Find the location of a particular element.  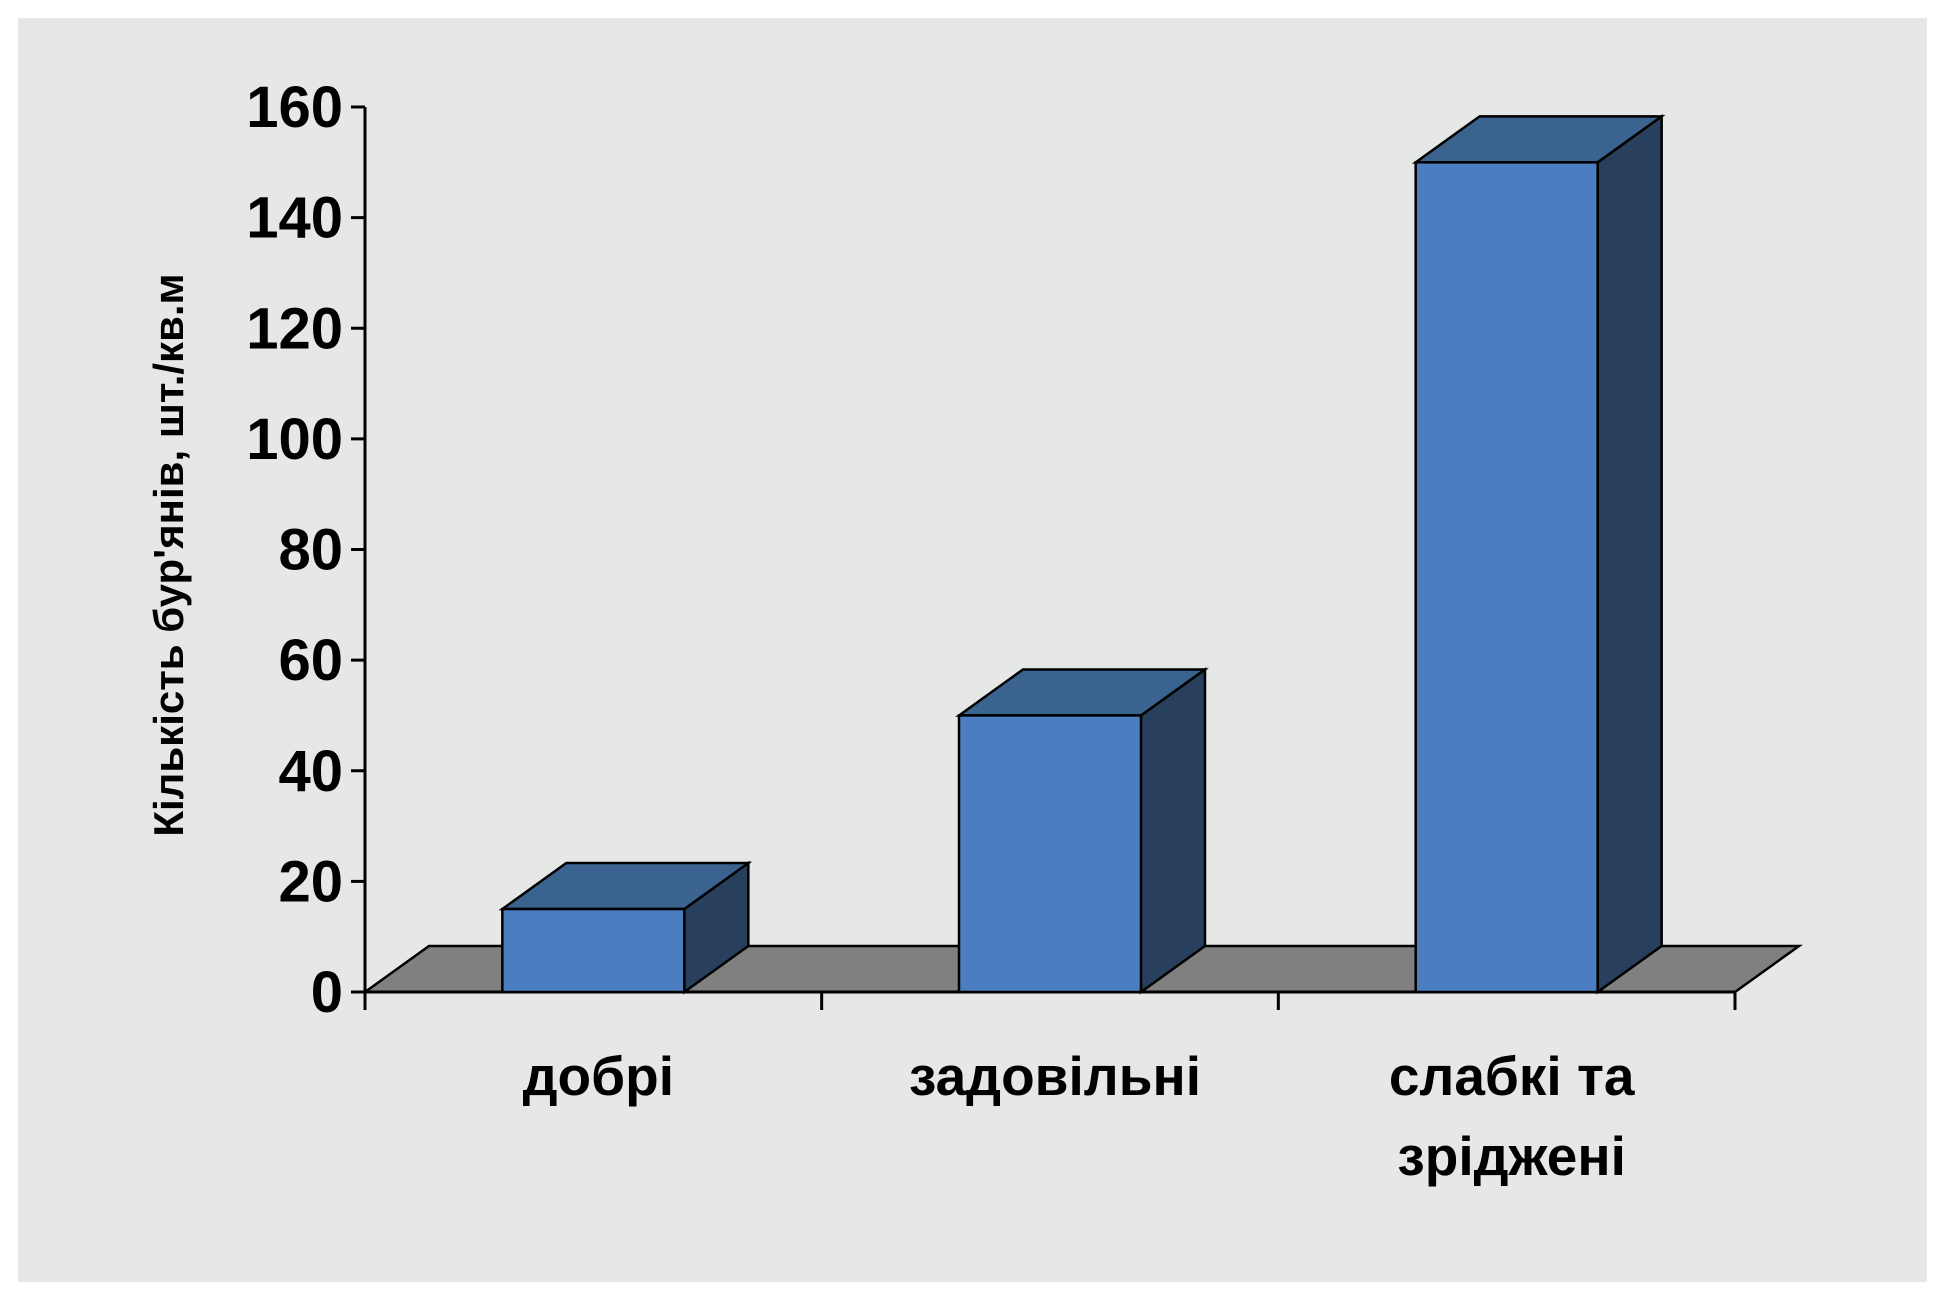

x-category-label: добрі is located at coordinates (598, 1076).